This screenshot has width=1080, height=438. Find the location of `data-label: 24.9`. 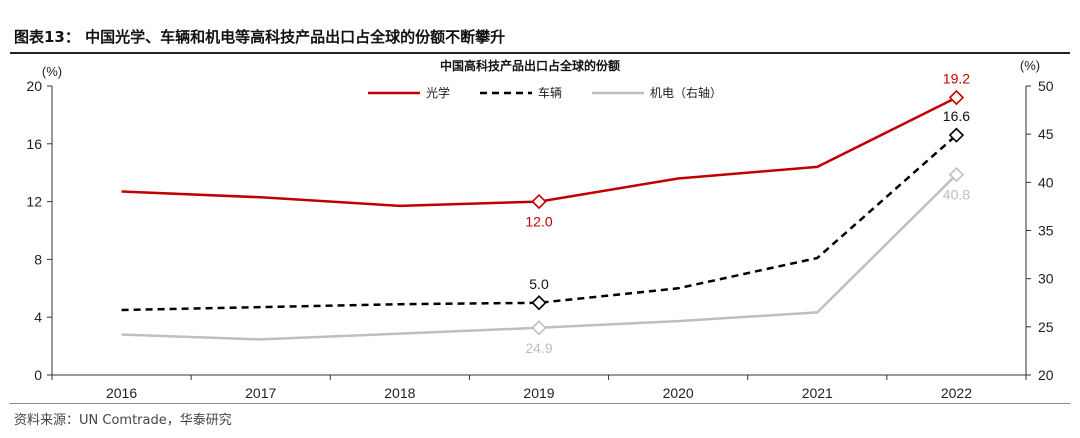

data-label: 24.9 is located at coordinates (538, 348).